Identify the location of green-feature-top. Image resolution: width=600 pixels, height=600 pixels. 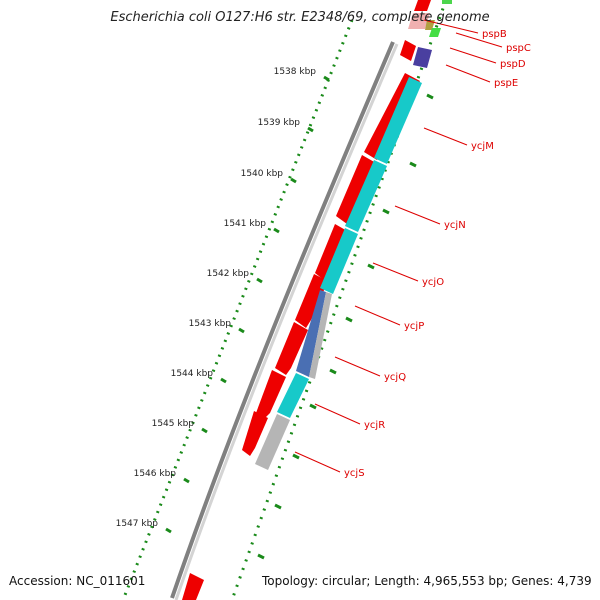
(447, 2).